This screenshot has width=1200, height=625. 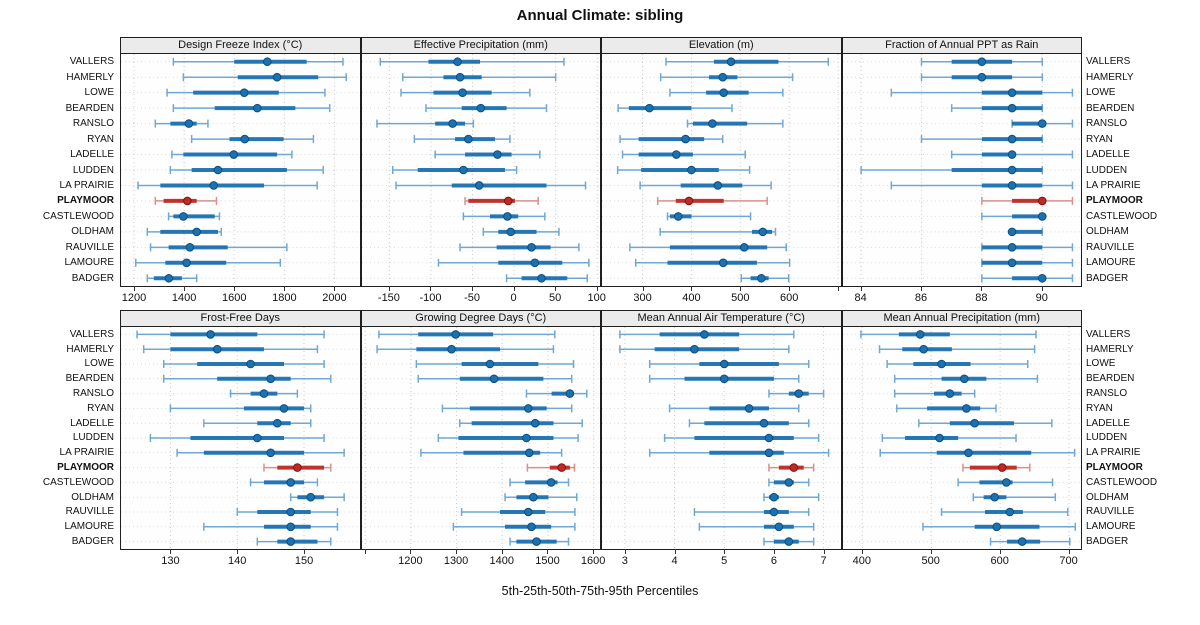 I want to click on axis-tick-label: 600, so click(x=999, y=561).